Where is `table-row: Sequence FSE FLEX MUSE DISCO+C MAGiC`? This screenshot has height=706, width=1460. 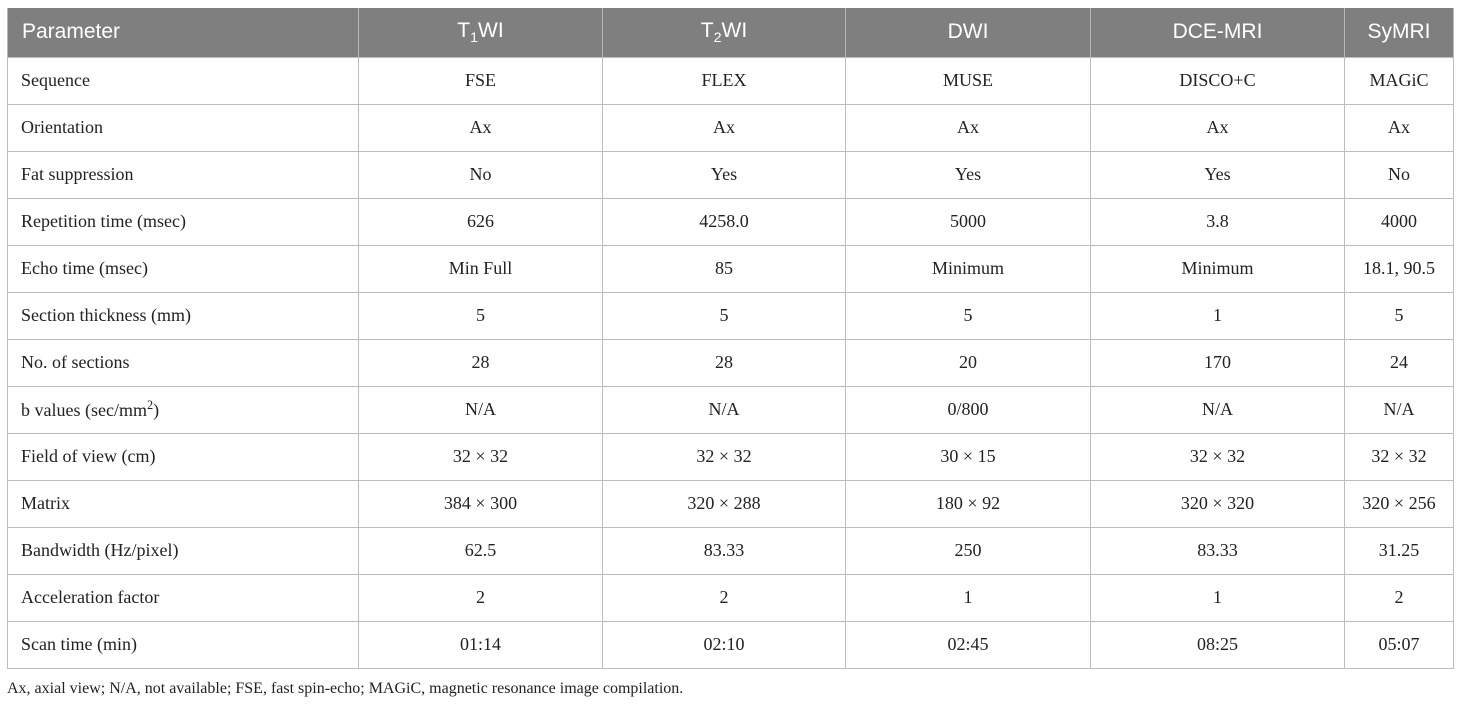
table-row: Sequence FSE FLEX MUSE DISCO+C MAGiC is located at coordinates (730, 80).